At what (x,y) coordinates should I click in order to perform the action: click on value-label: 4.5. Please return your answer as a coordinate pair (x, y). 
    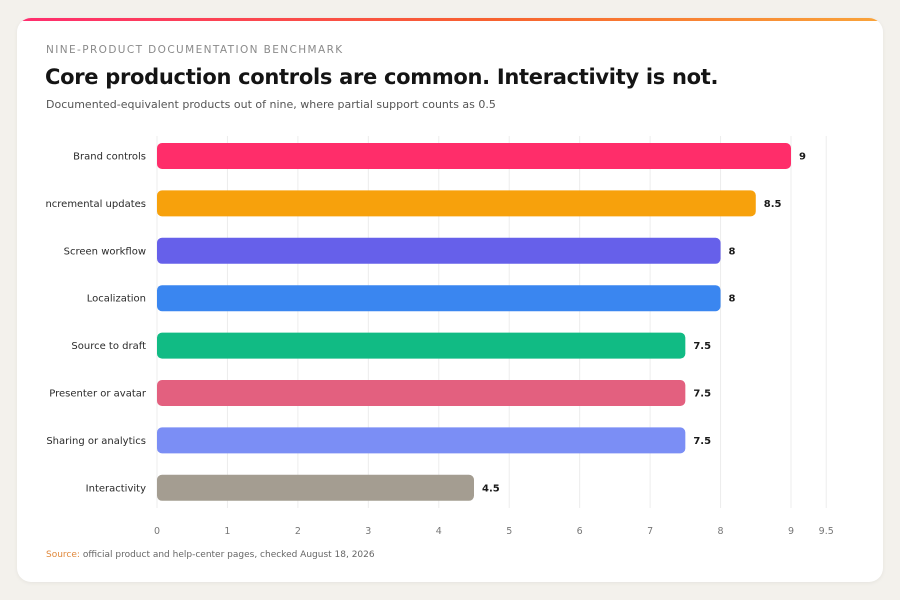
    Looking at the image, I should click on (491, 488).